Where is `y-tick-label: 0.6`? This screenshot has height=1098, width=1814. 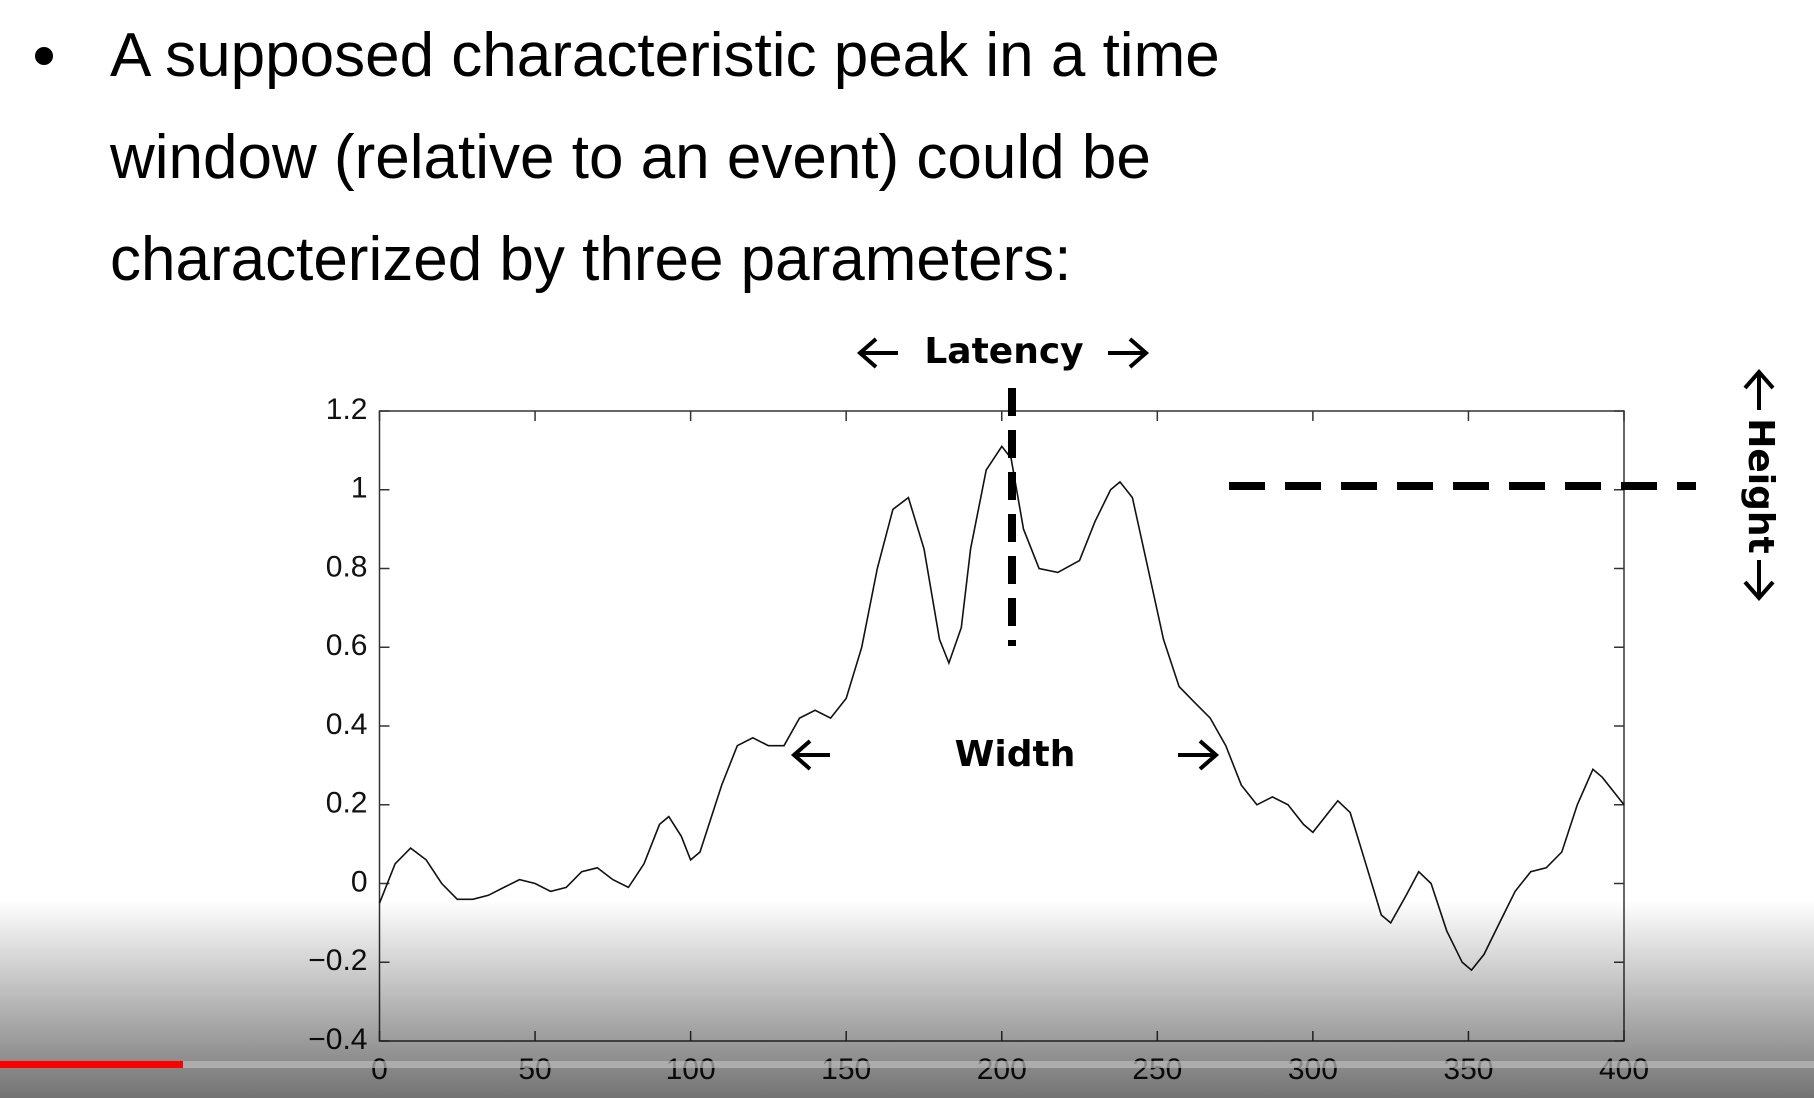 y-tick-label: 0.6 is located at coordinates (347, 645).